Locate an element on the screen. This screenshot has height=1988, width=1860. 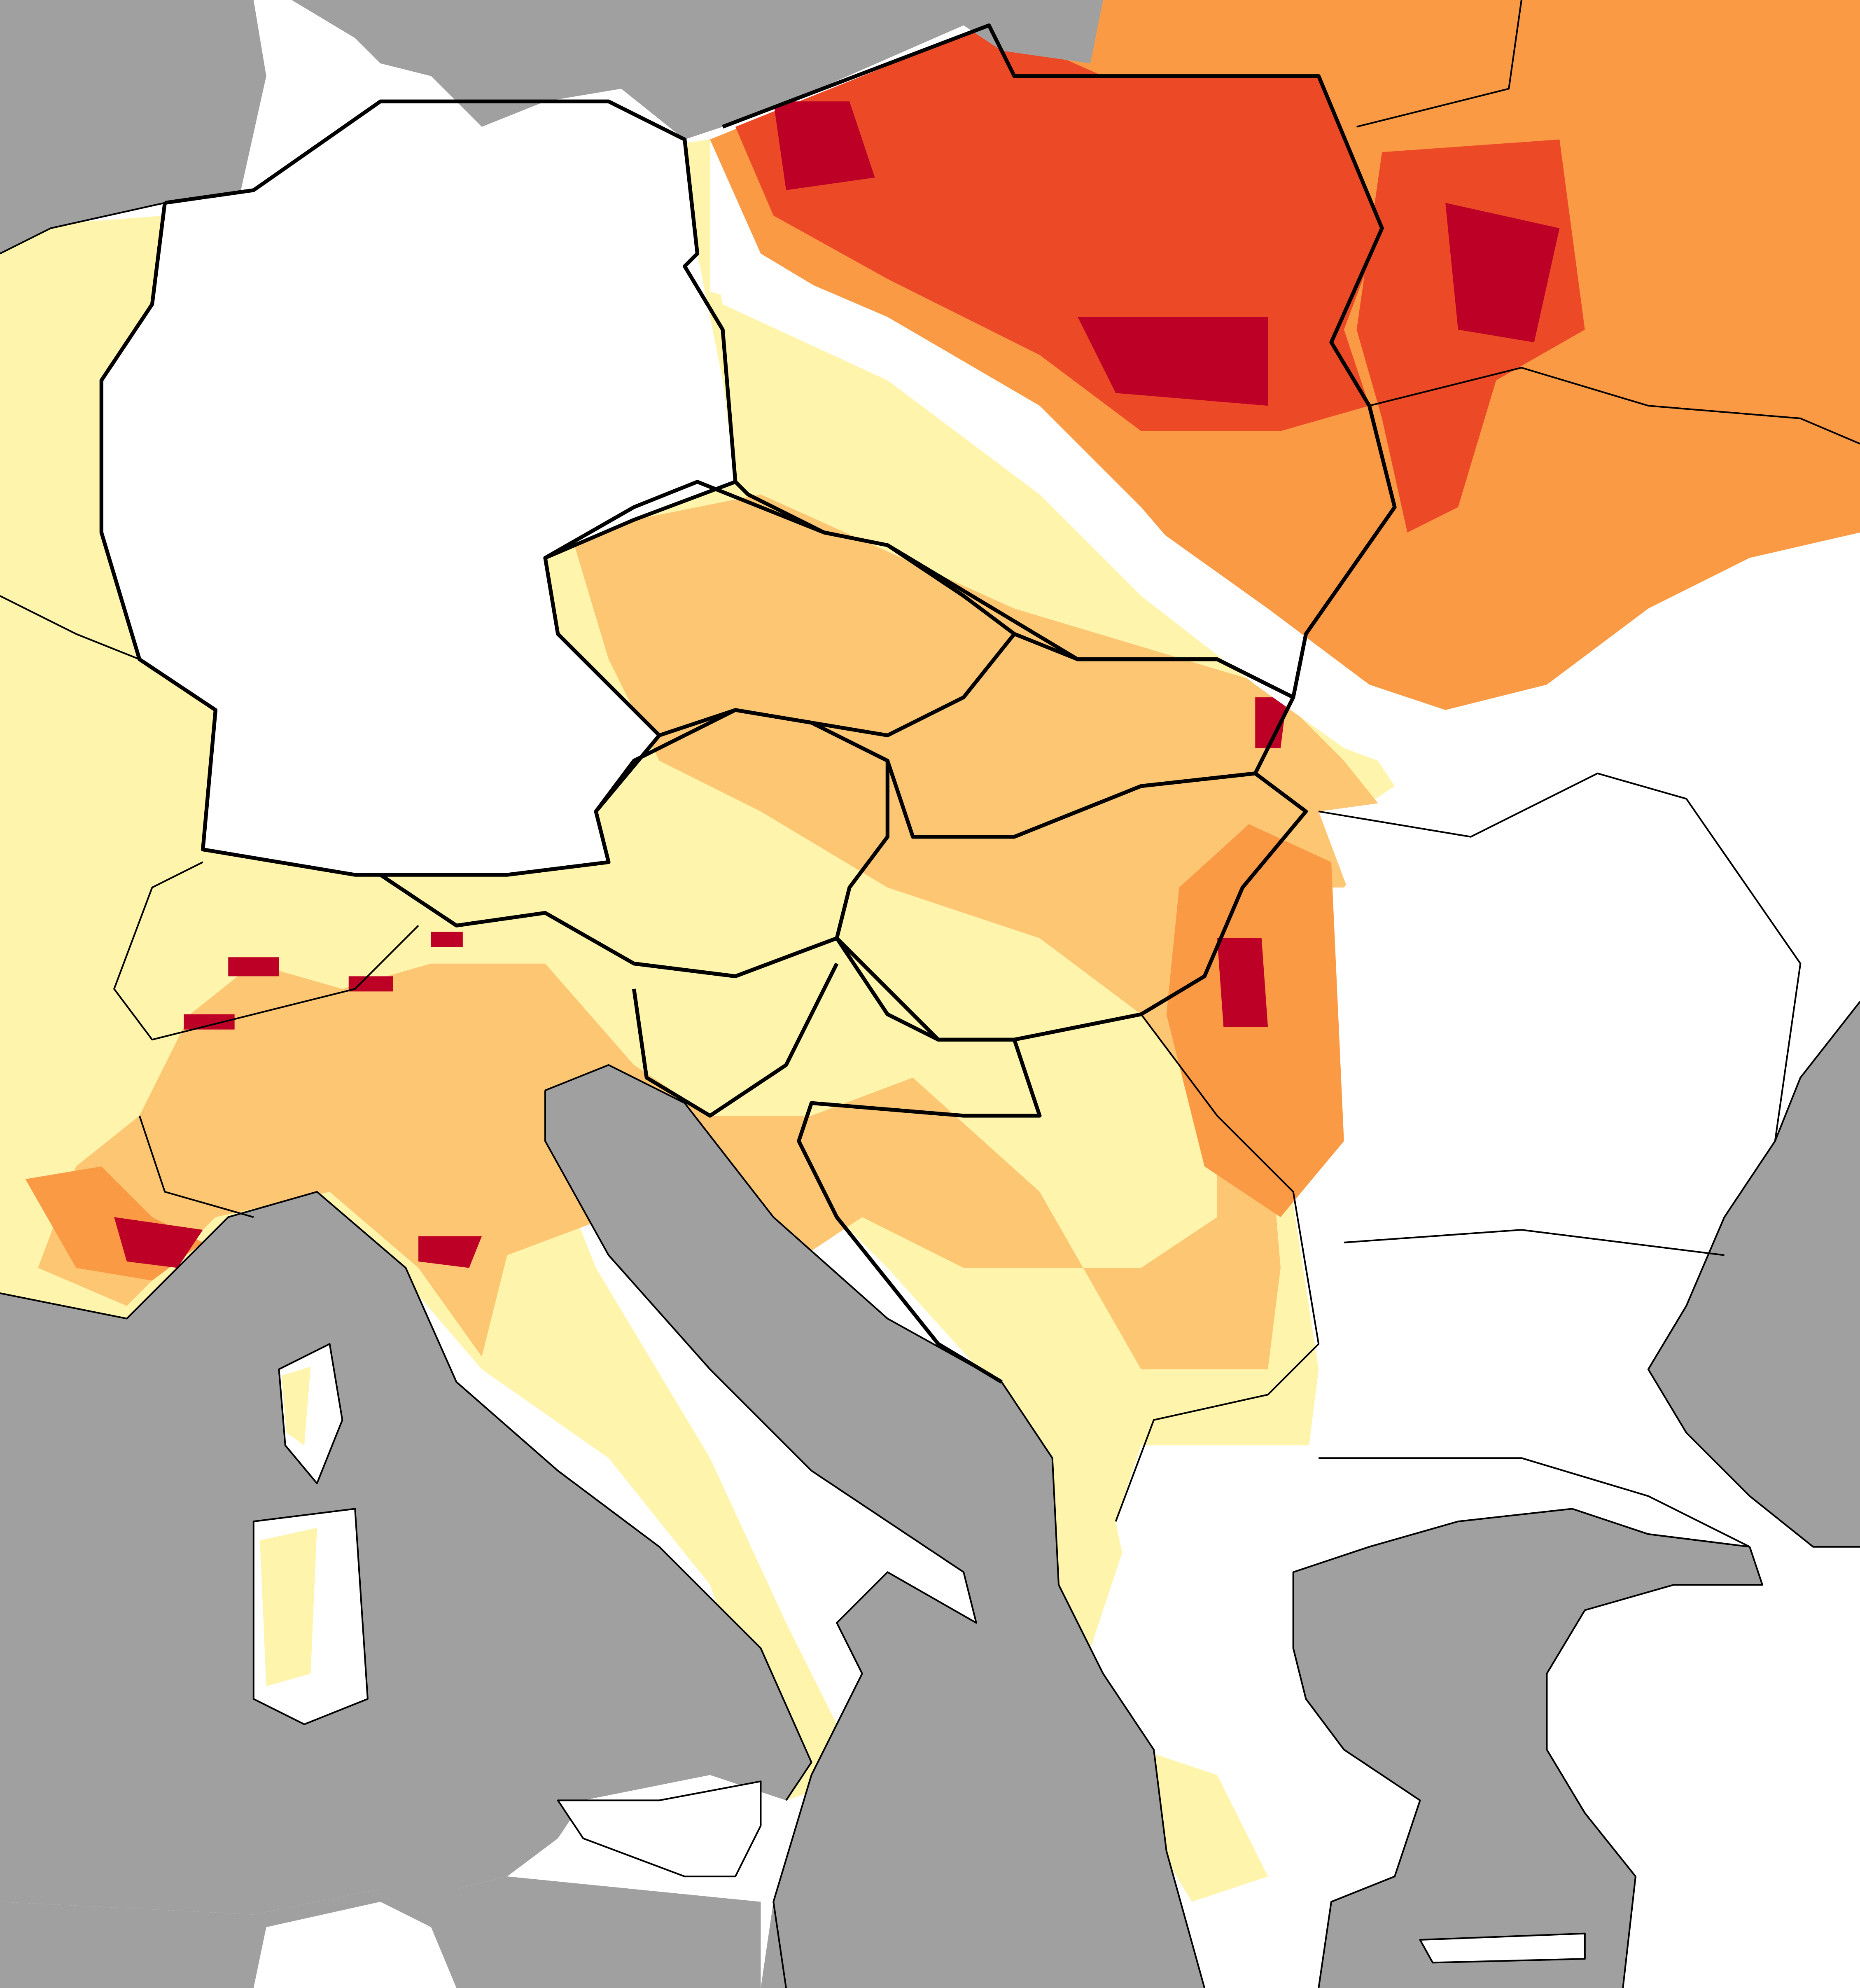
sardinia-heat is located at coordinates (288, 1608).